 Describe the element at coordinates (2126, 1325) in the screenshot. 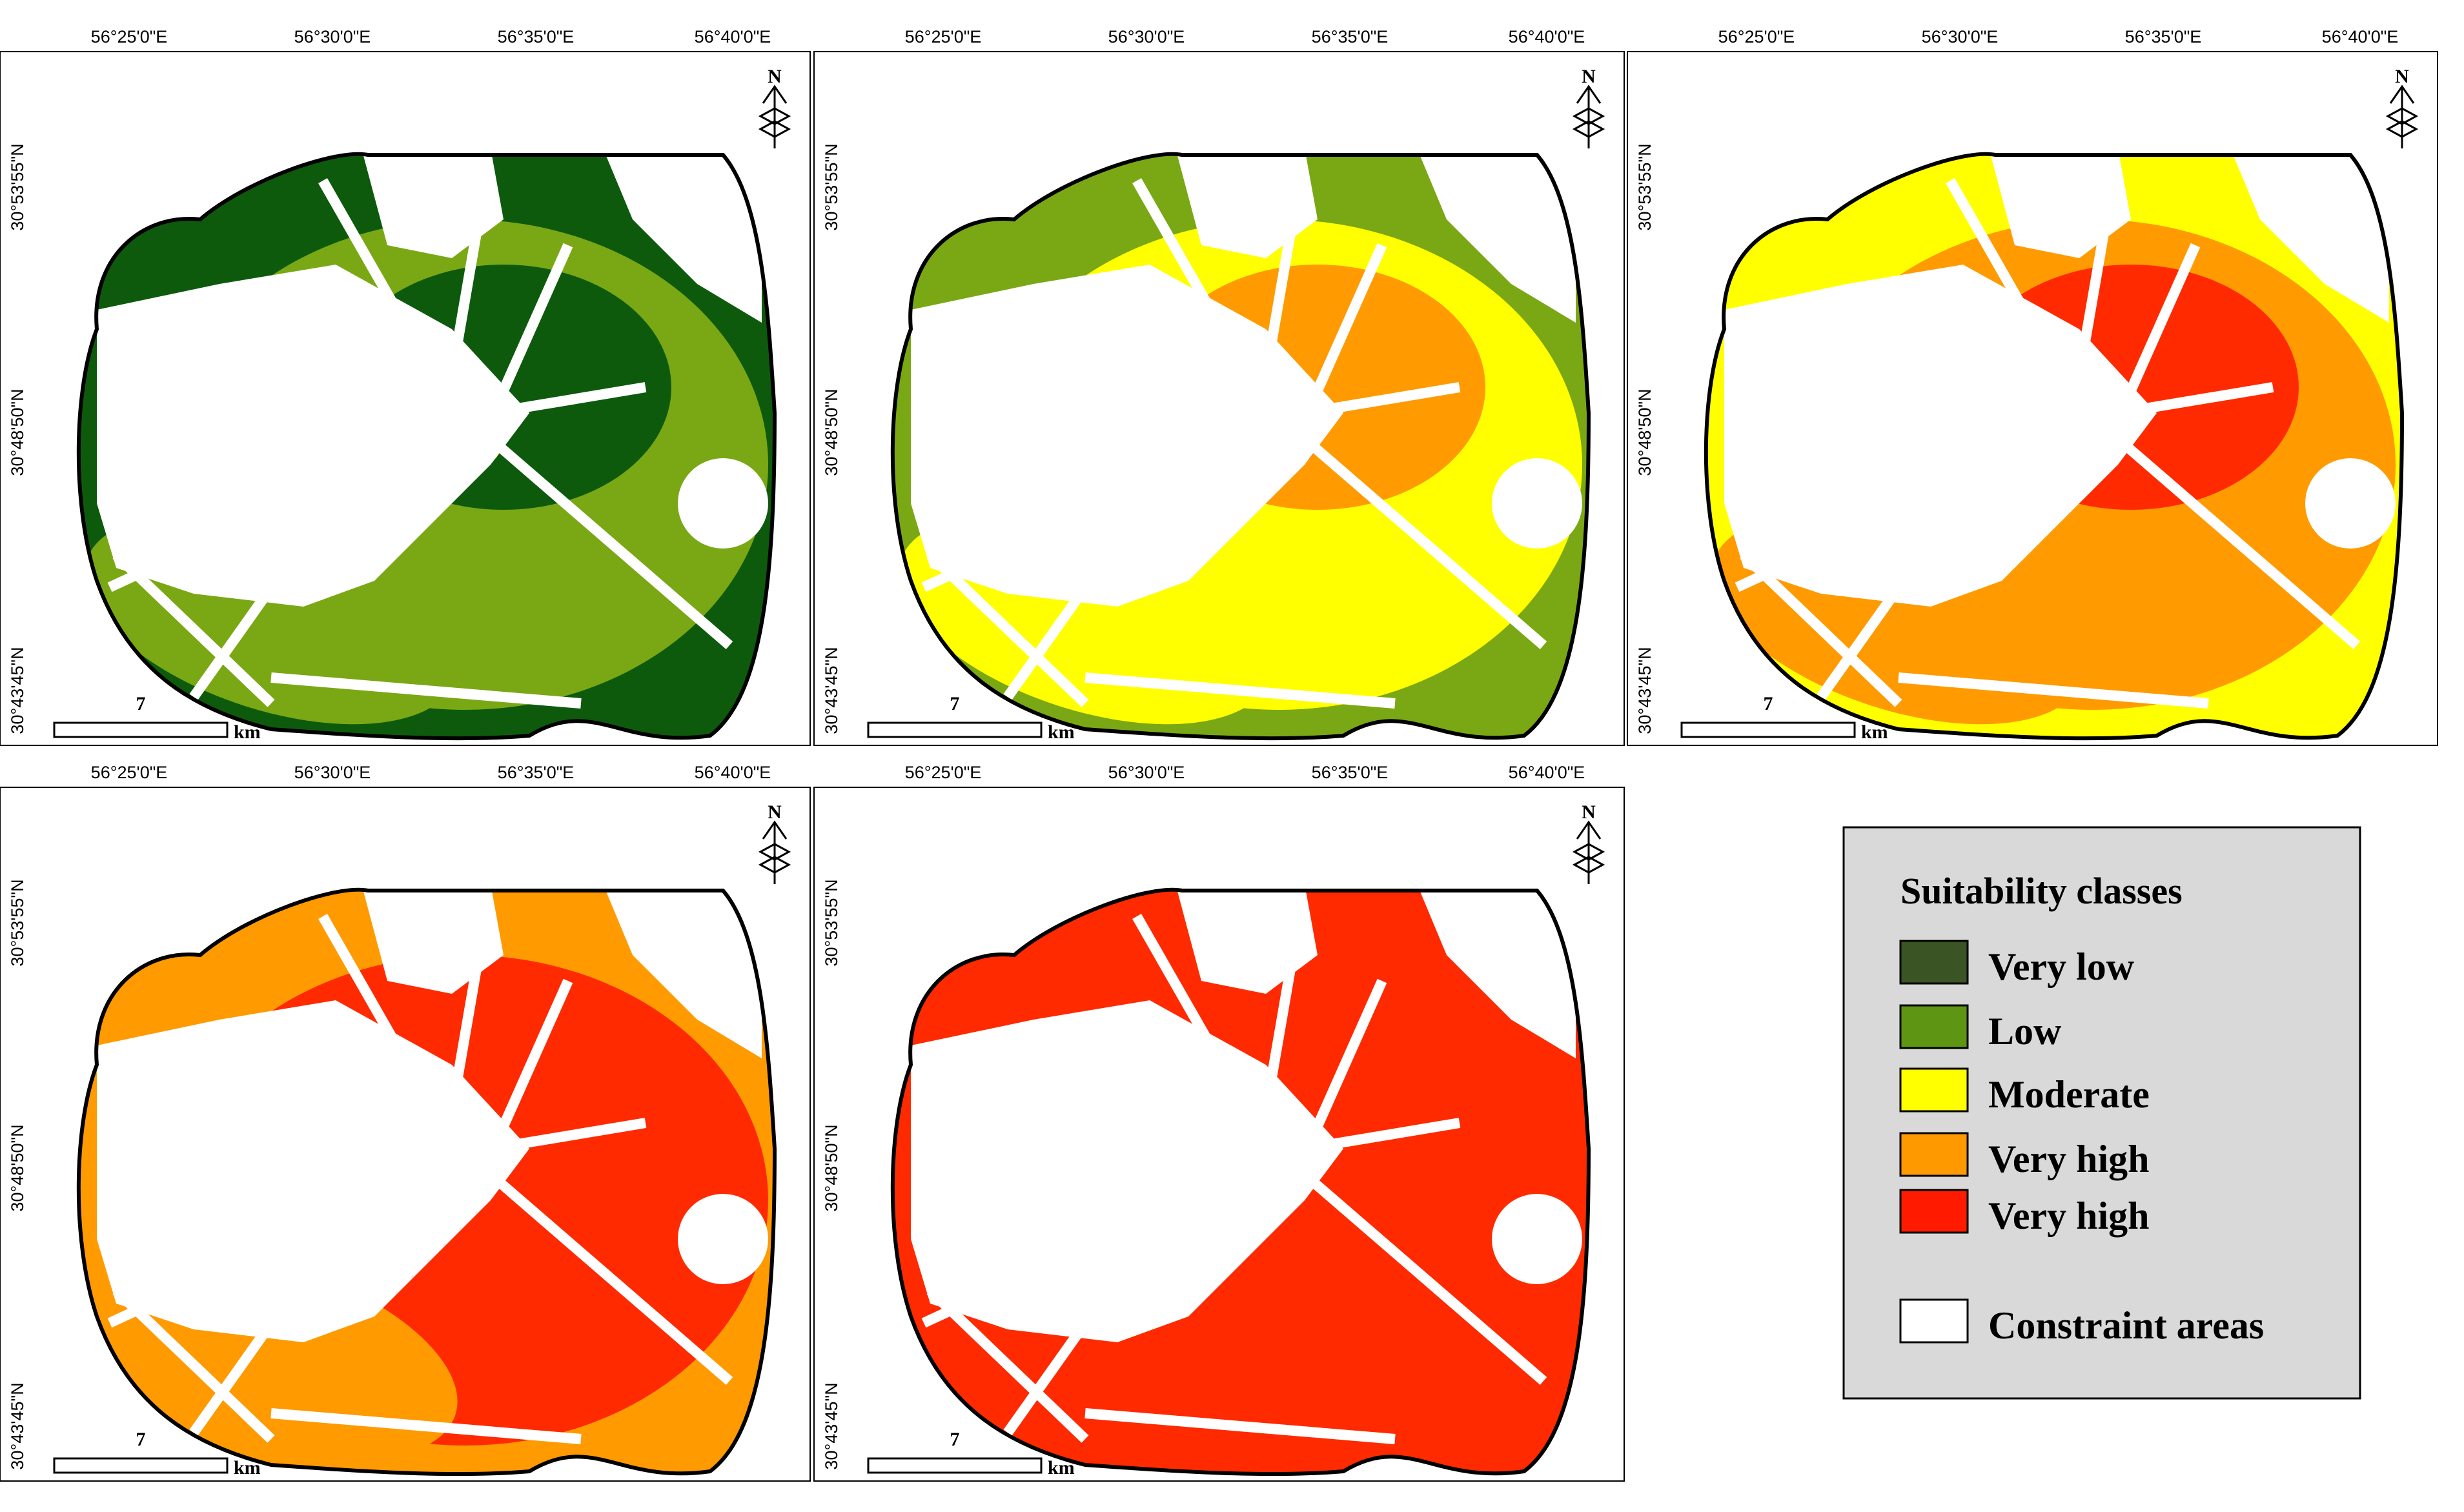

I see `legend-label: Constraint areas` at that location.